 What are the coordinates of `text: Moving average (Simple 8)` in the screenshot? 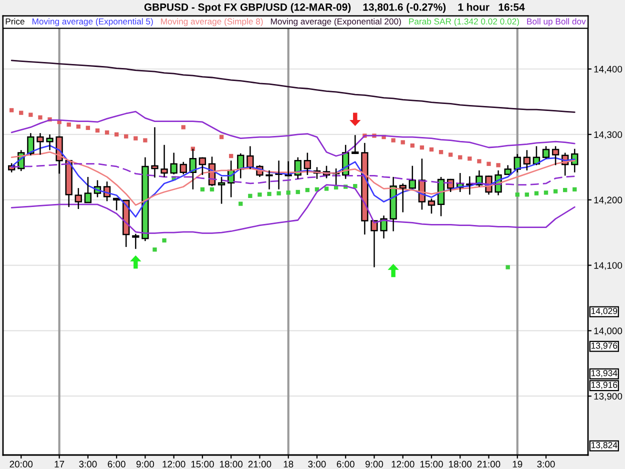 It's located at (212, 22).